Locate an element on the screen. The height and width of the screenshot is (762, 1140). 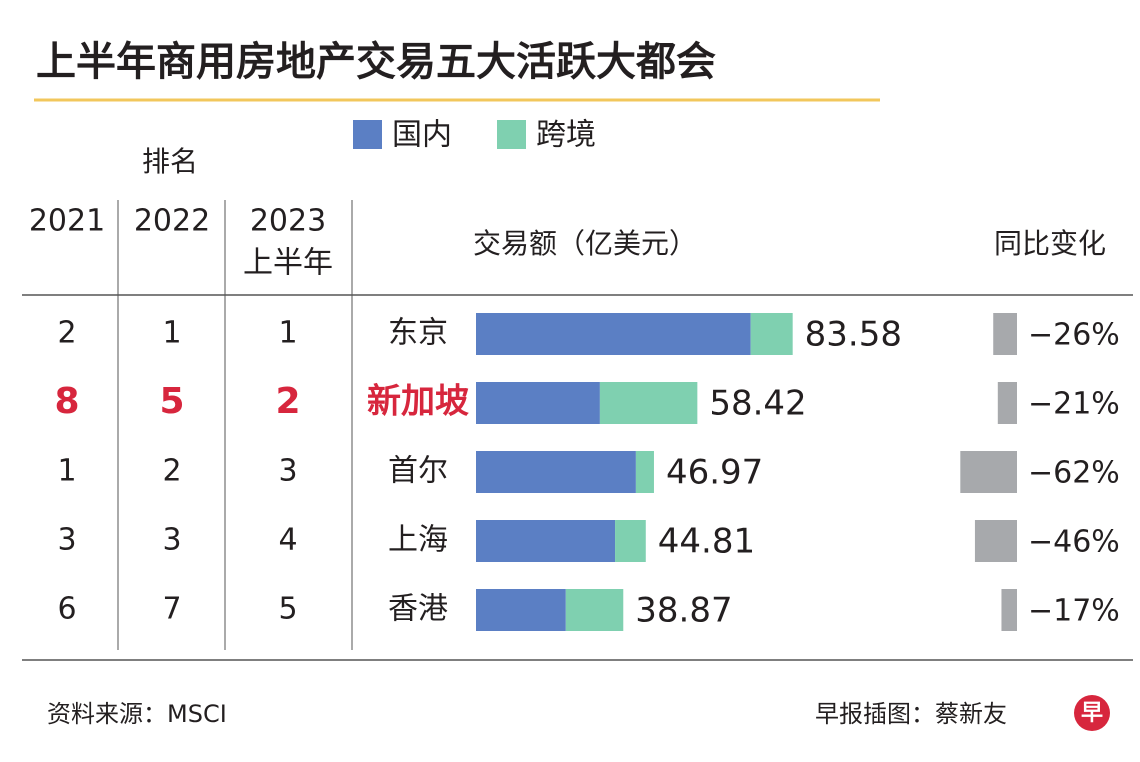
change-label: −17% is located at coordinates (1074, 611).